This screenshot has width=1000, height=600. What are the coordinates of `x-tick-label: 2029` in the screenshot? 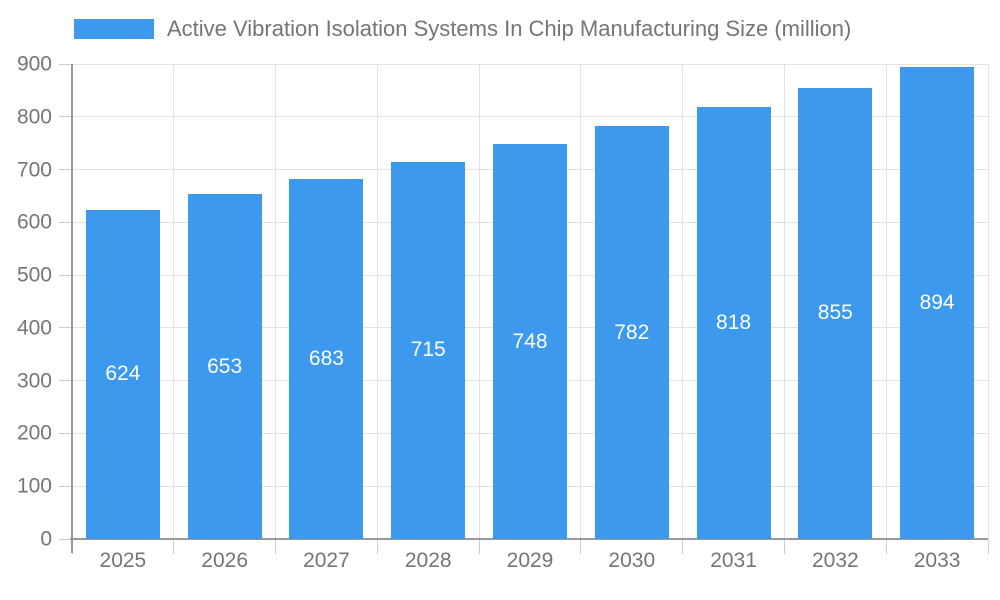 It's located at (530, 560).